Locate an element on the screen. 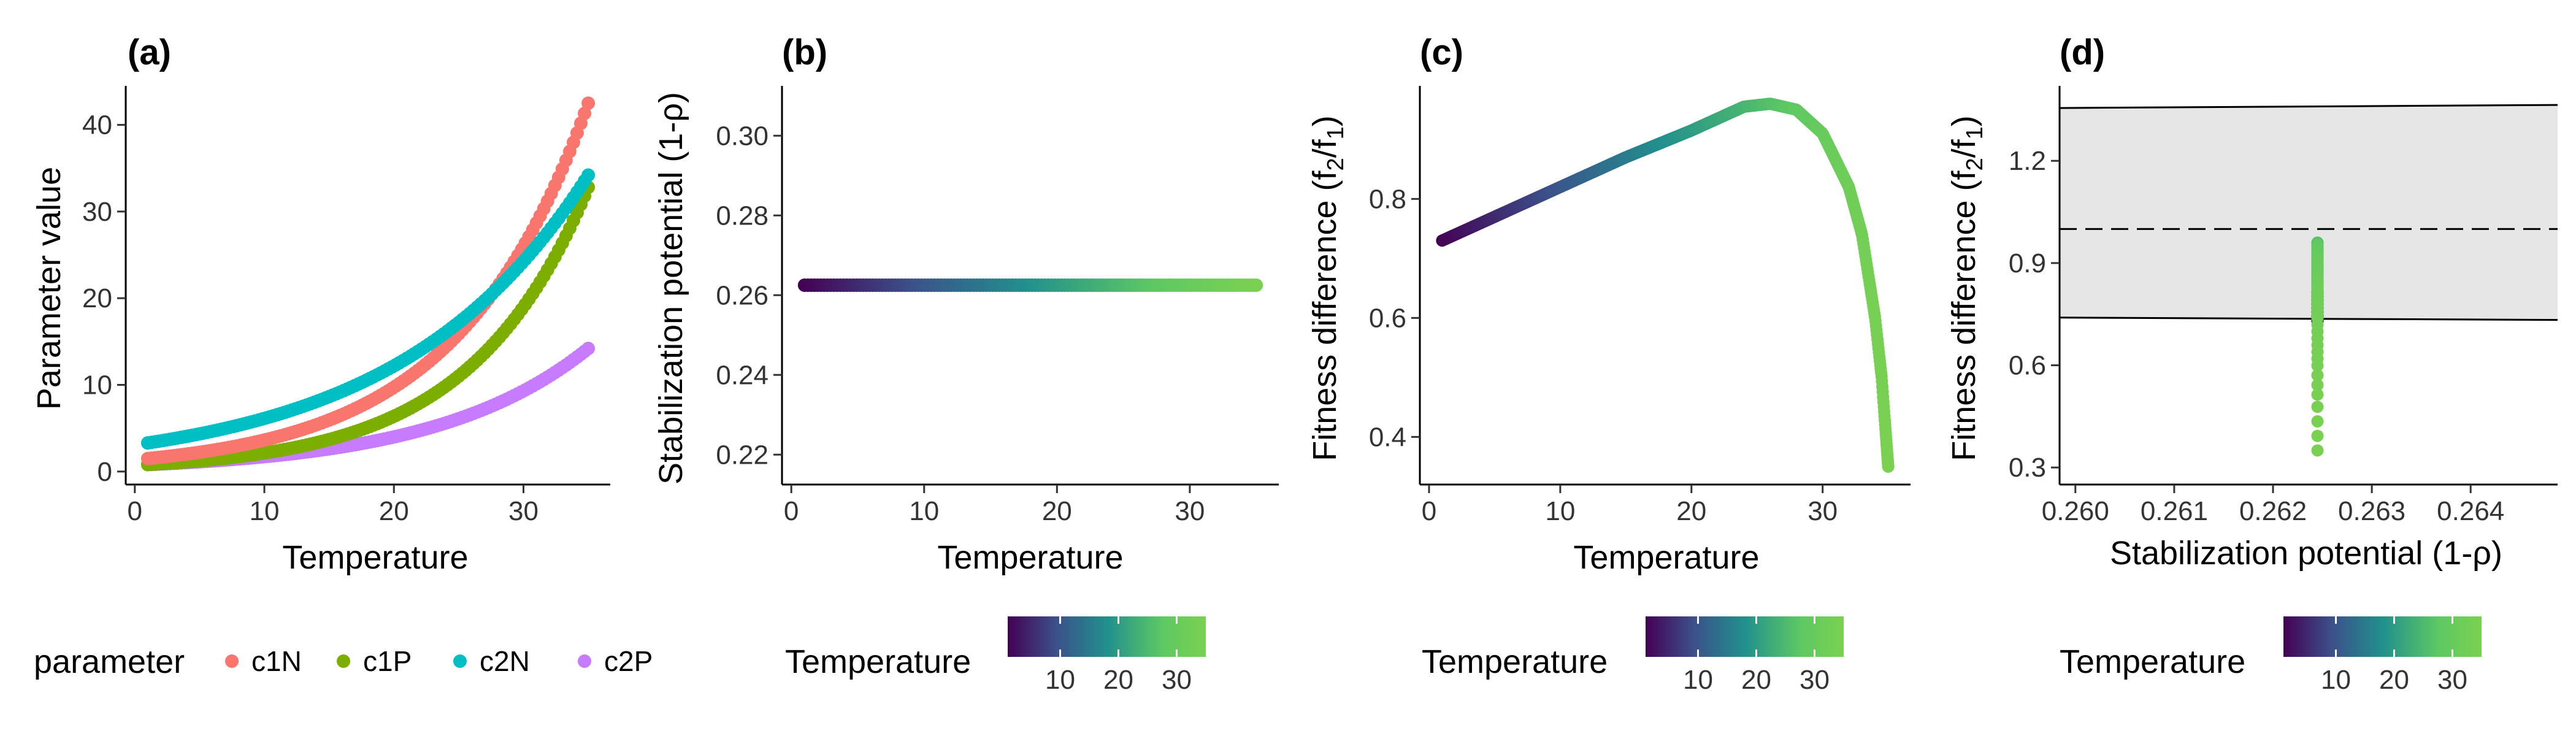  legend-temperature-d-title: Temperature is located at coordinates (2152, 661).